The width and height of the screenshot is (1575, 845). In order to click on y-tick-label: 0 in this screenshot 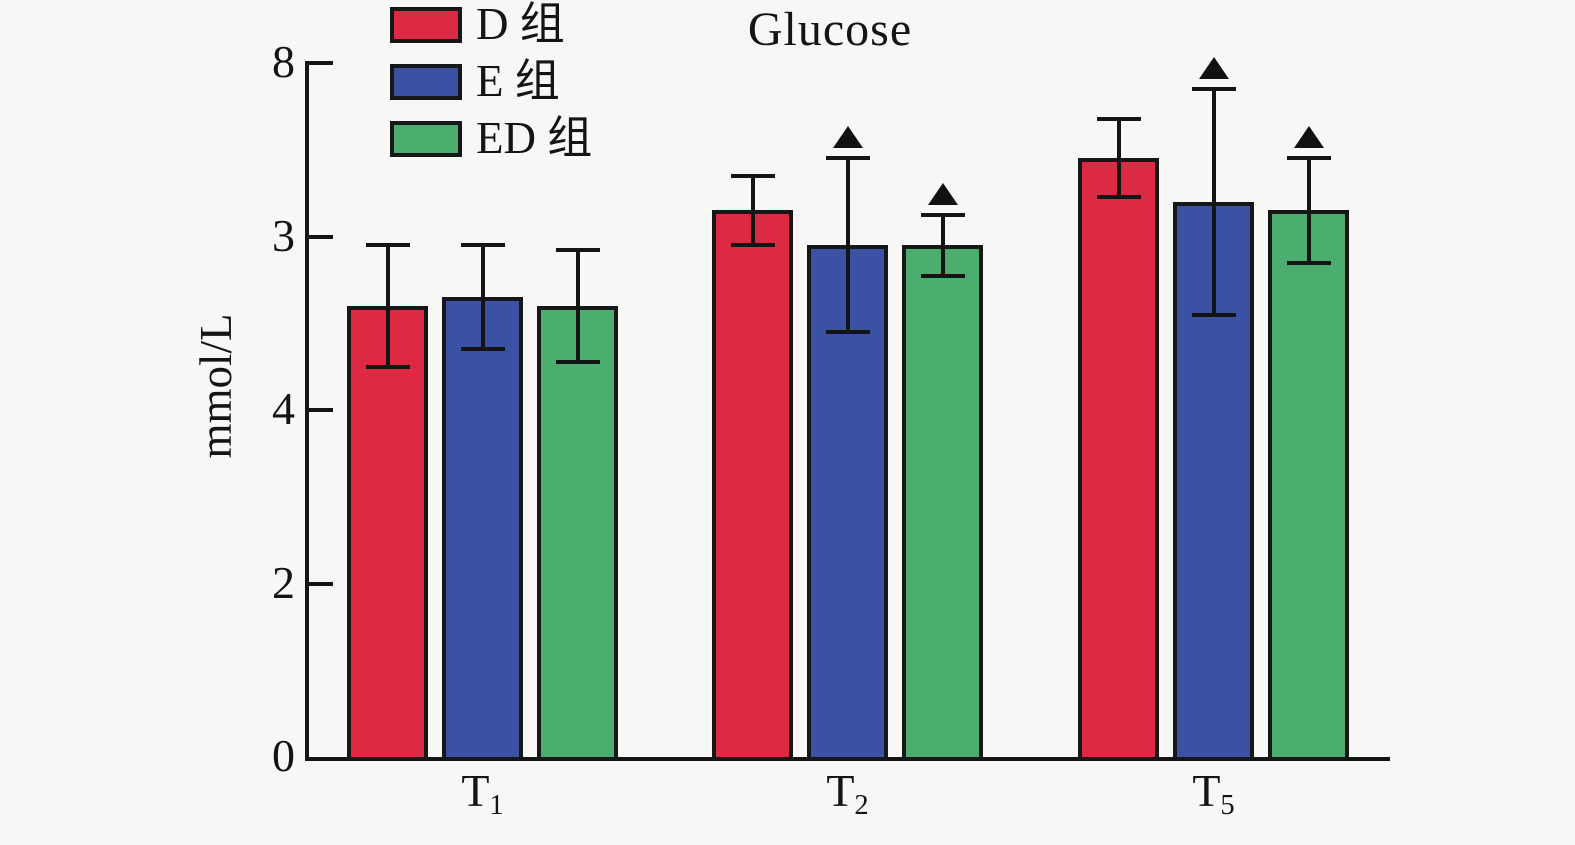, I will do `click(283, 755)`.